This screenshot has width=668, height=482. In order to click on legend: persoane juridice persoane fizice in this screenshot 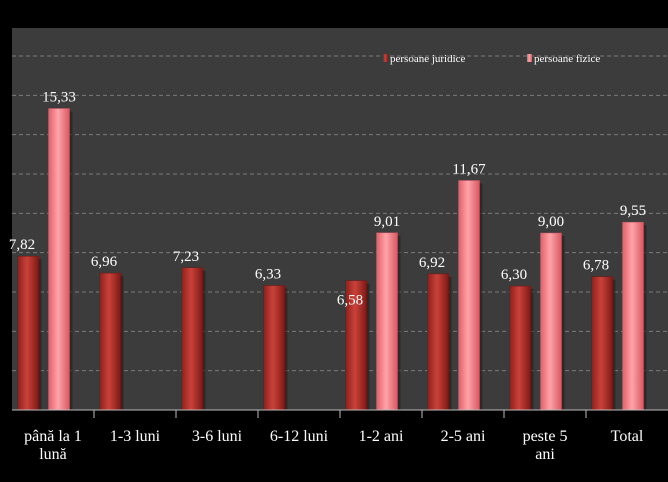, I will do `click(491, 59)`.